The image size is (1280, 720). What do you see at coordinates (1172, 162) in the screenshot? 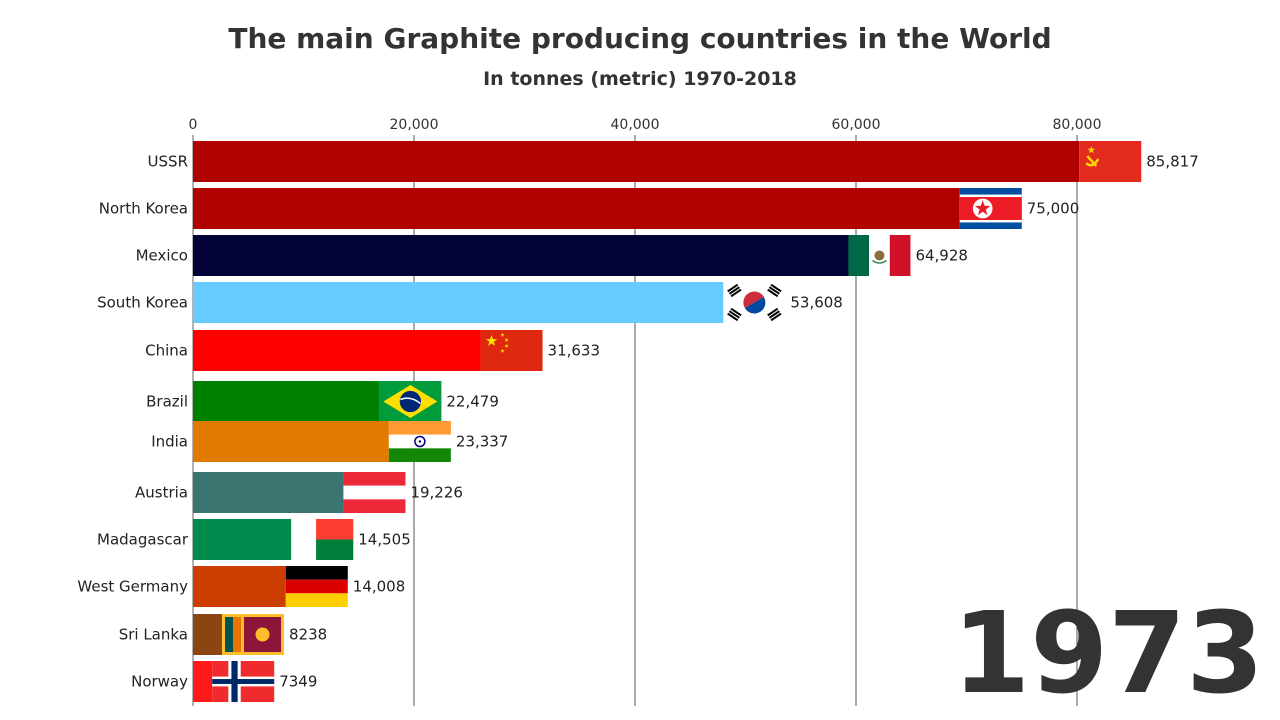
I see `value-label-ussr: 85,817` at bounding box center [1172, 162].